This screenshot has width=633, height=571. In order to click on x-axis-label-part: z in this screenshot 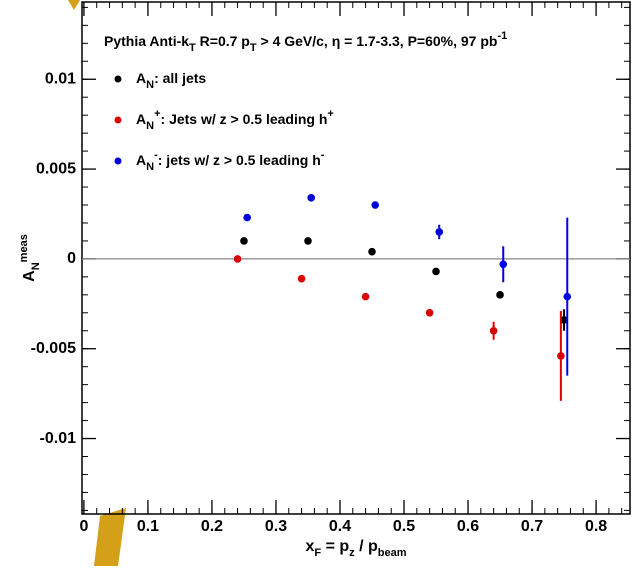, I will do `click(352, 553)`.